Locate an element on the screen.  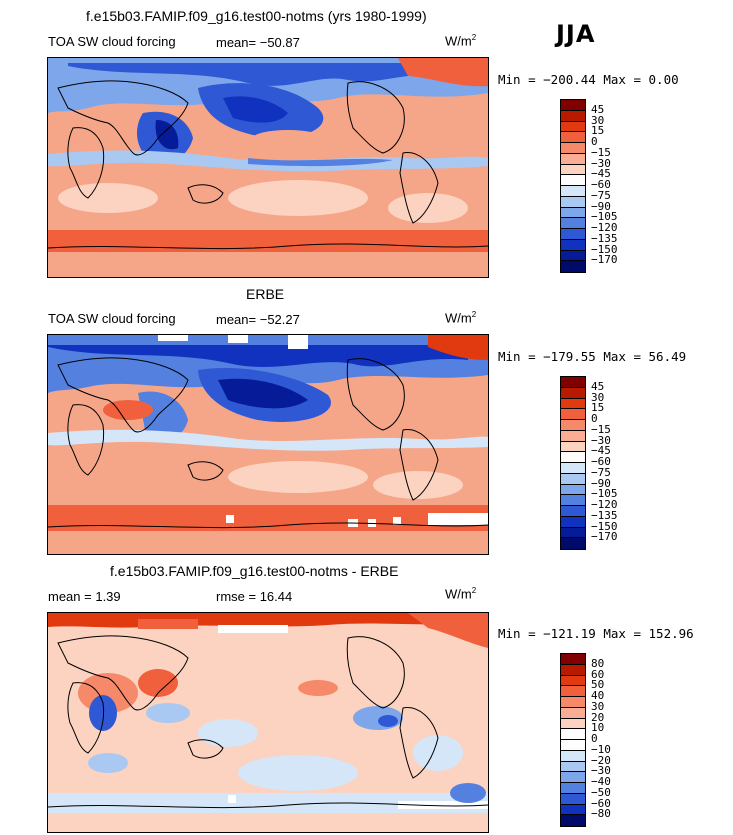
panel2-colorbar is located at coordinates (573, 463).